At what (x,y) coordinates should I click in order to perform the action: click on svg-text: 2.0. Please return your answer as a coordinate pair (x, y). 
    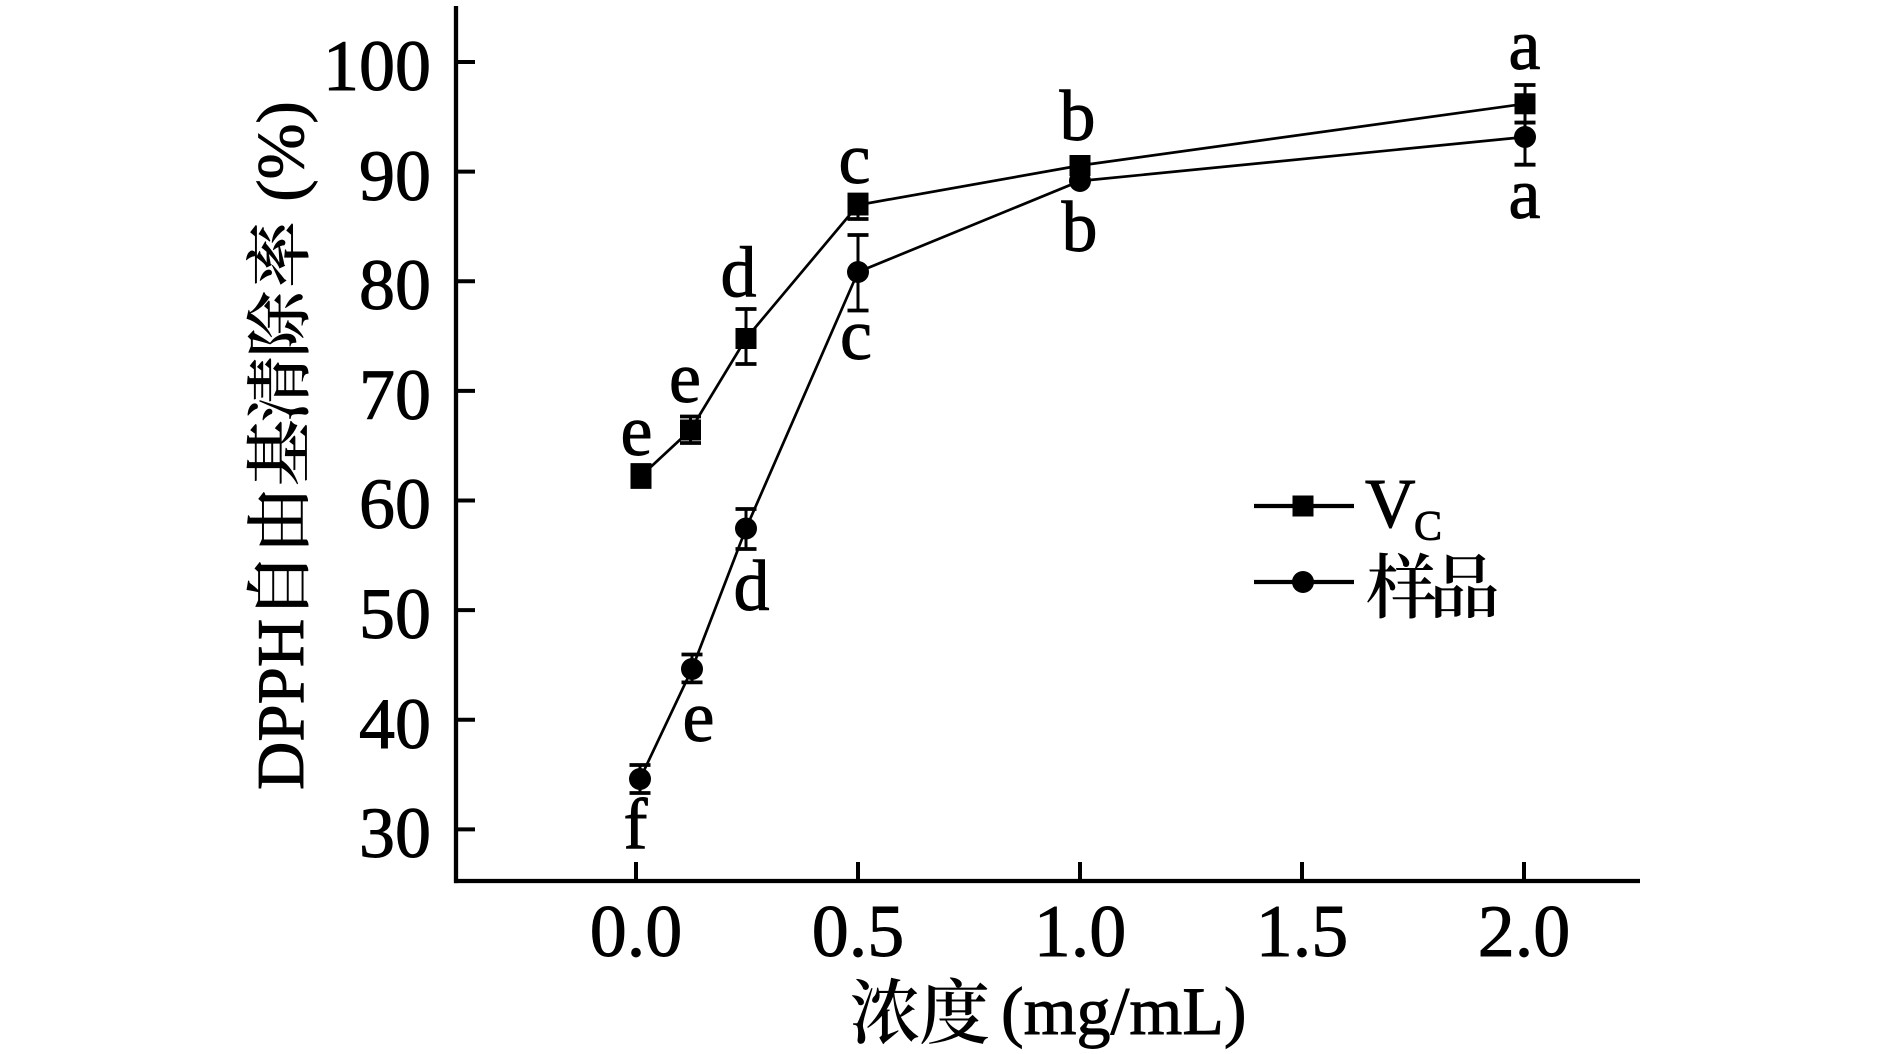
    Looking at the image, I should click on (1524, 932).